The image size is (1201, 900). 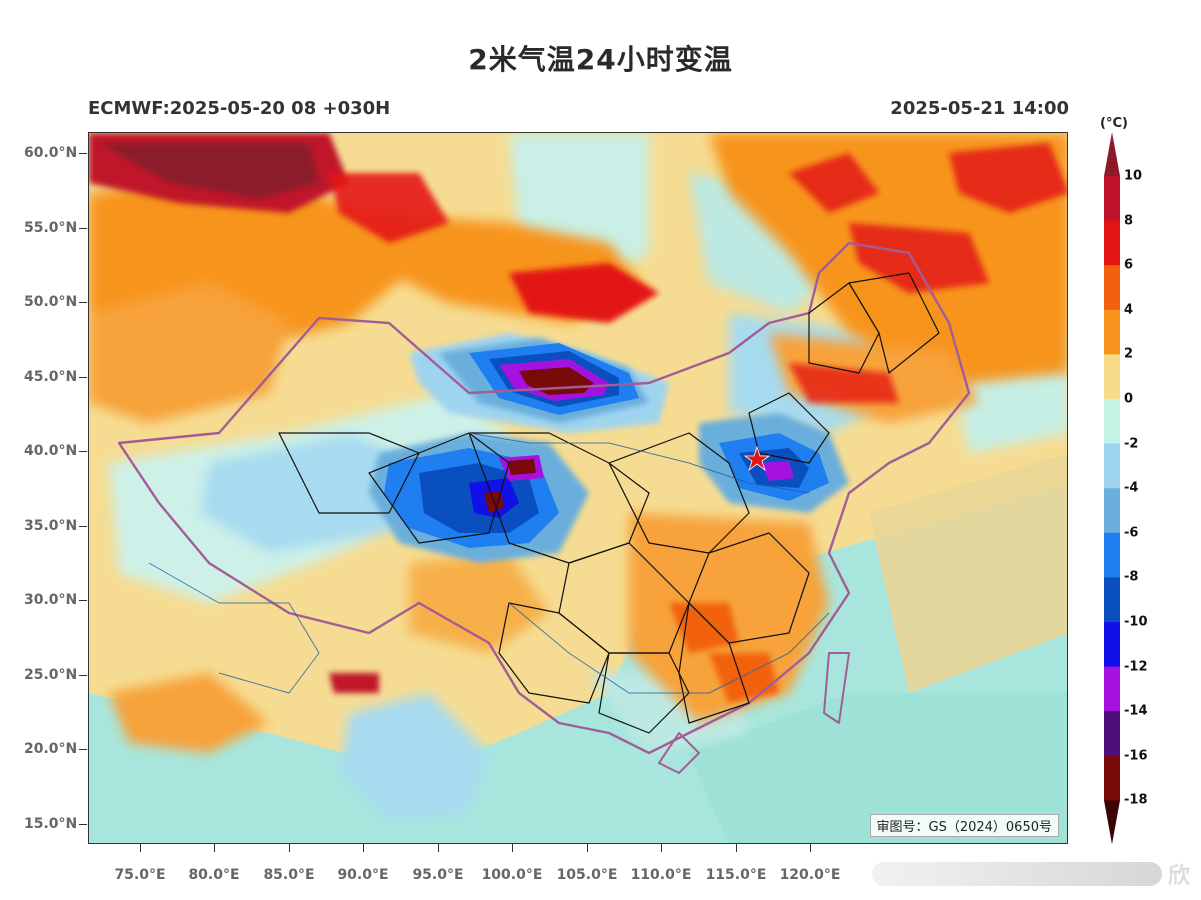 I want to click on colorbar-label: -12, so click(x=1136, y=667).